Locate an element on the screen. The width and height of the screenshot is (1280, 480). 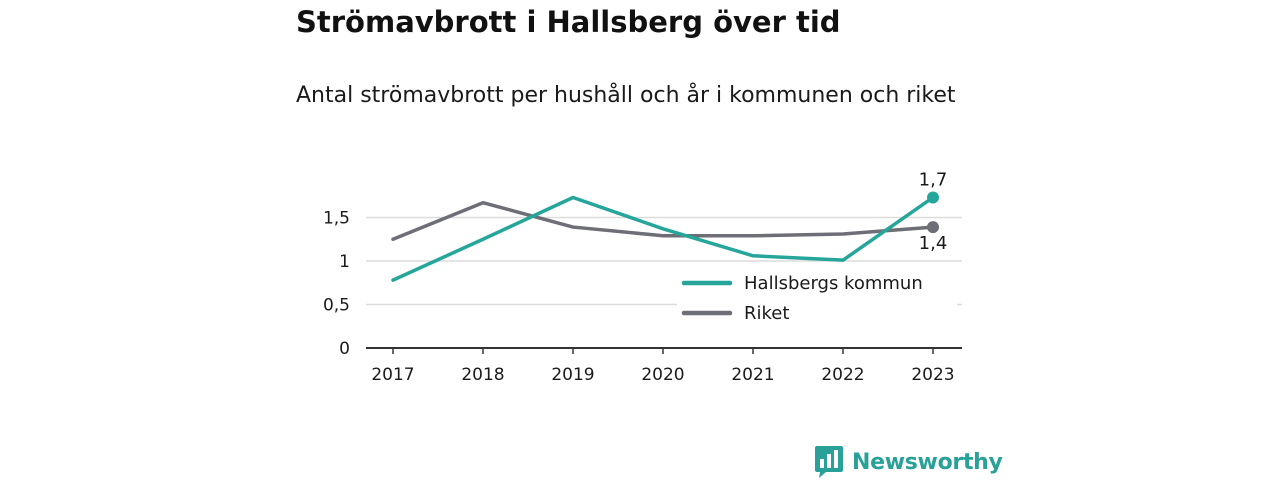
x-tick-label: 2017 is located at coordinates (392, 375).